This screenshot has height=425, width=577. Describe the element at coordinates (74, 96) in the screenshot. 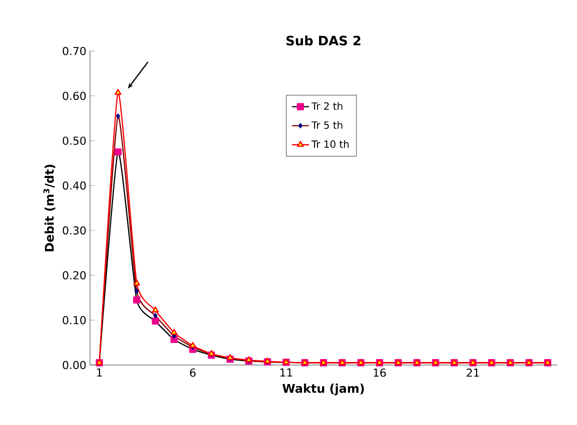

I see `y-tick-label: 0.60` at that location.